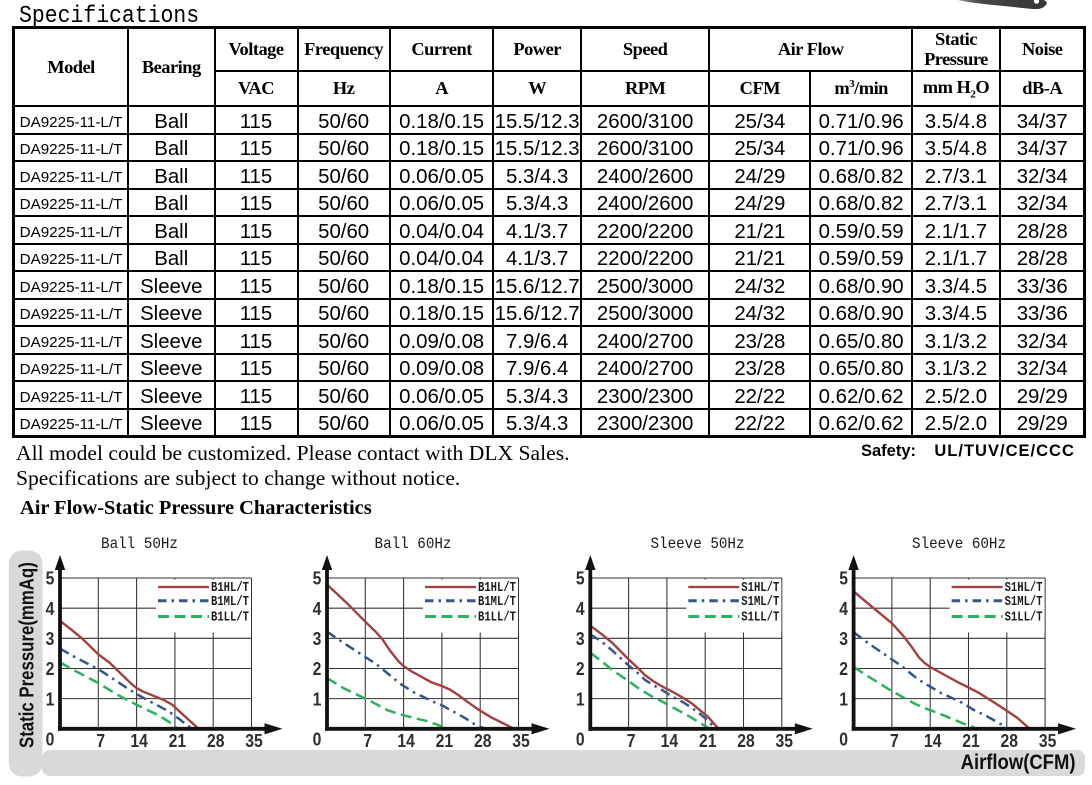 Image resolution: width=1092 pixels, height=785 pixels. What do you see at coordinates (697, 545) in the screenshot?
I see `svg-text: Sleeve 50Hz` at bounding box center [697, 545].